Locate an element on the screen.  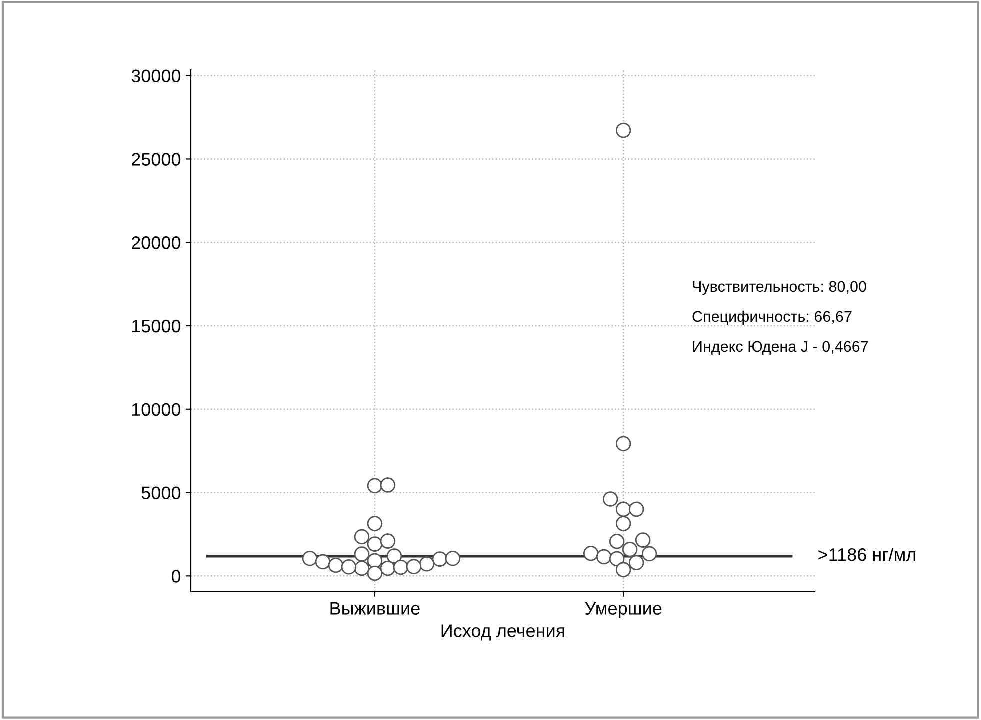
y-tick-label: 10000 is located at coordinates (156, 409).